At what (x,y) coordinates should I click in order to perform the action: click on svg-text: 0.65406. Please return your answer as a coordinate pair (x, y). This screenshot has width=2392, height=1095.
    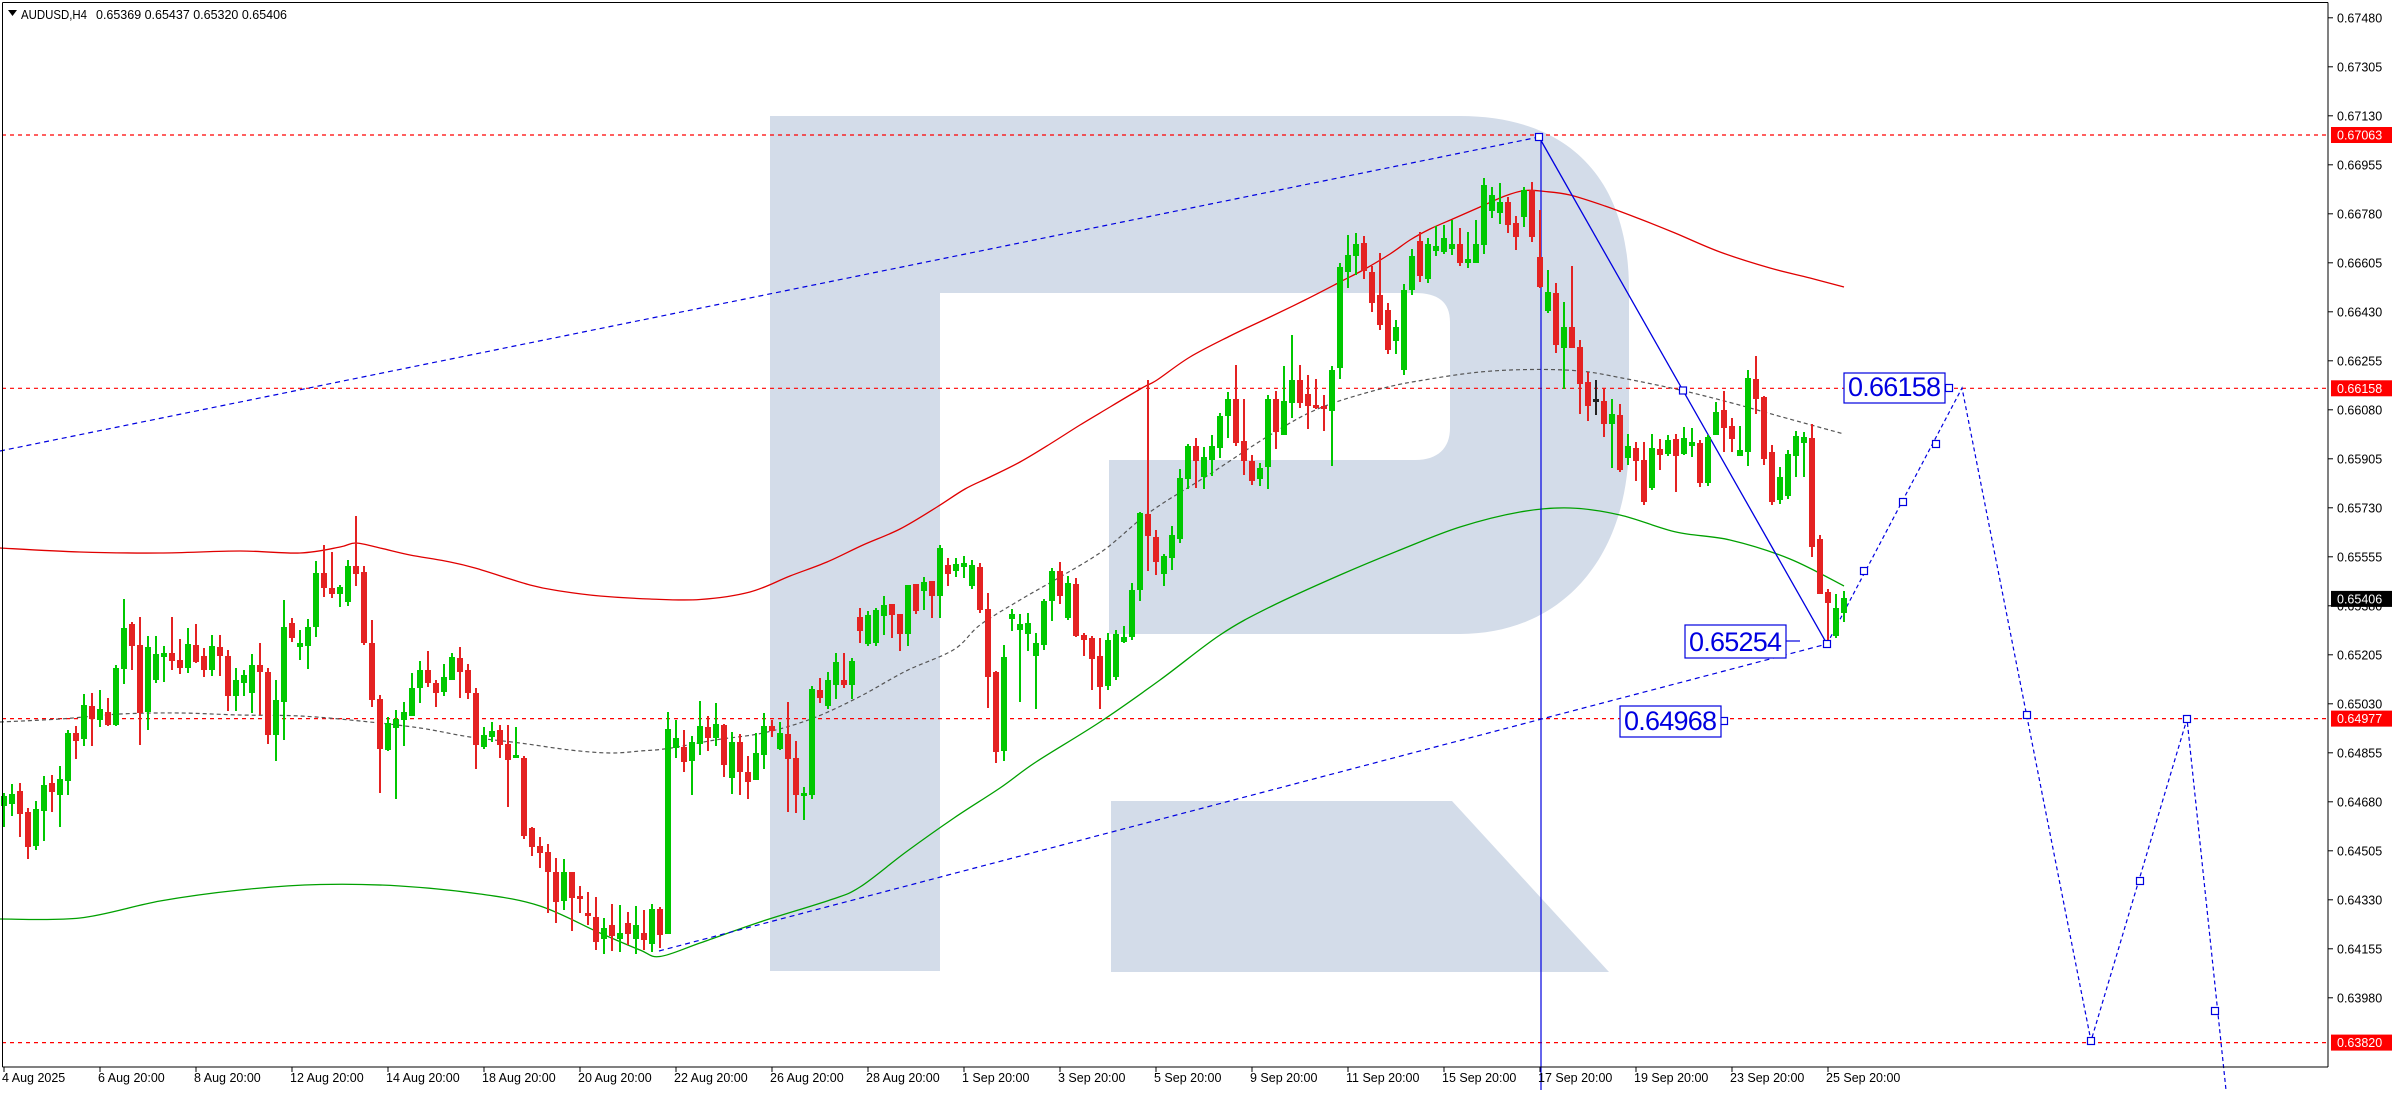
    Looking at the image, I should click on (2359, 599).